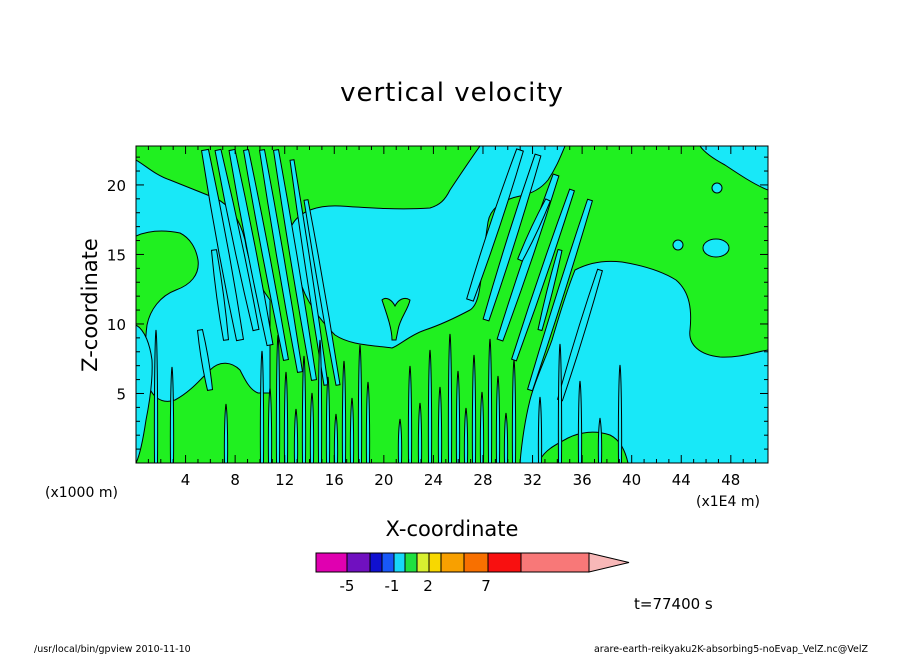  Describe the element at coordinates (733, 168) in the screenshot. I see `negative-region-top-right` at that location.